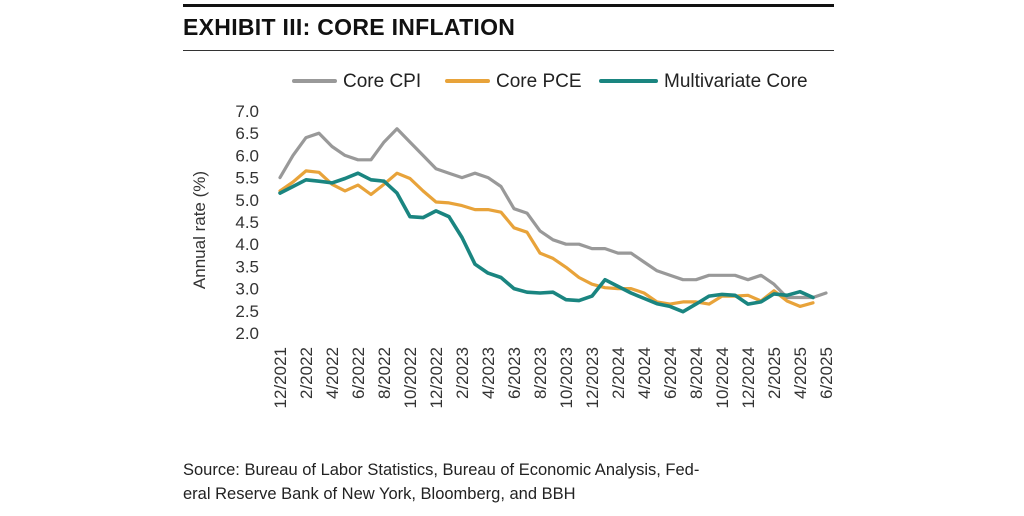 This screenshot has width=1024, height=516. I want to click on y-tick-label: 5.0, so click(247, 200).